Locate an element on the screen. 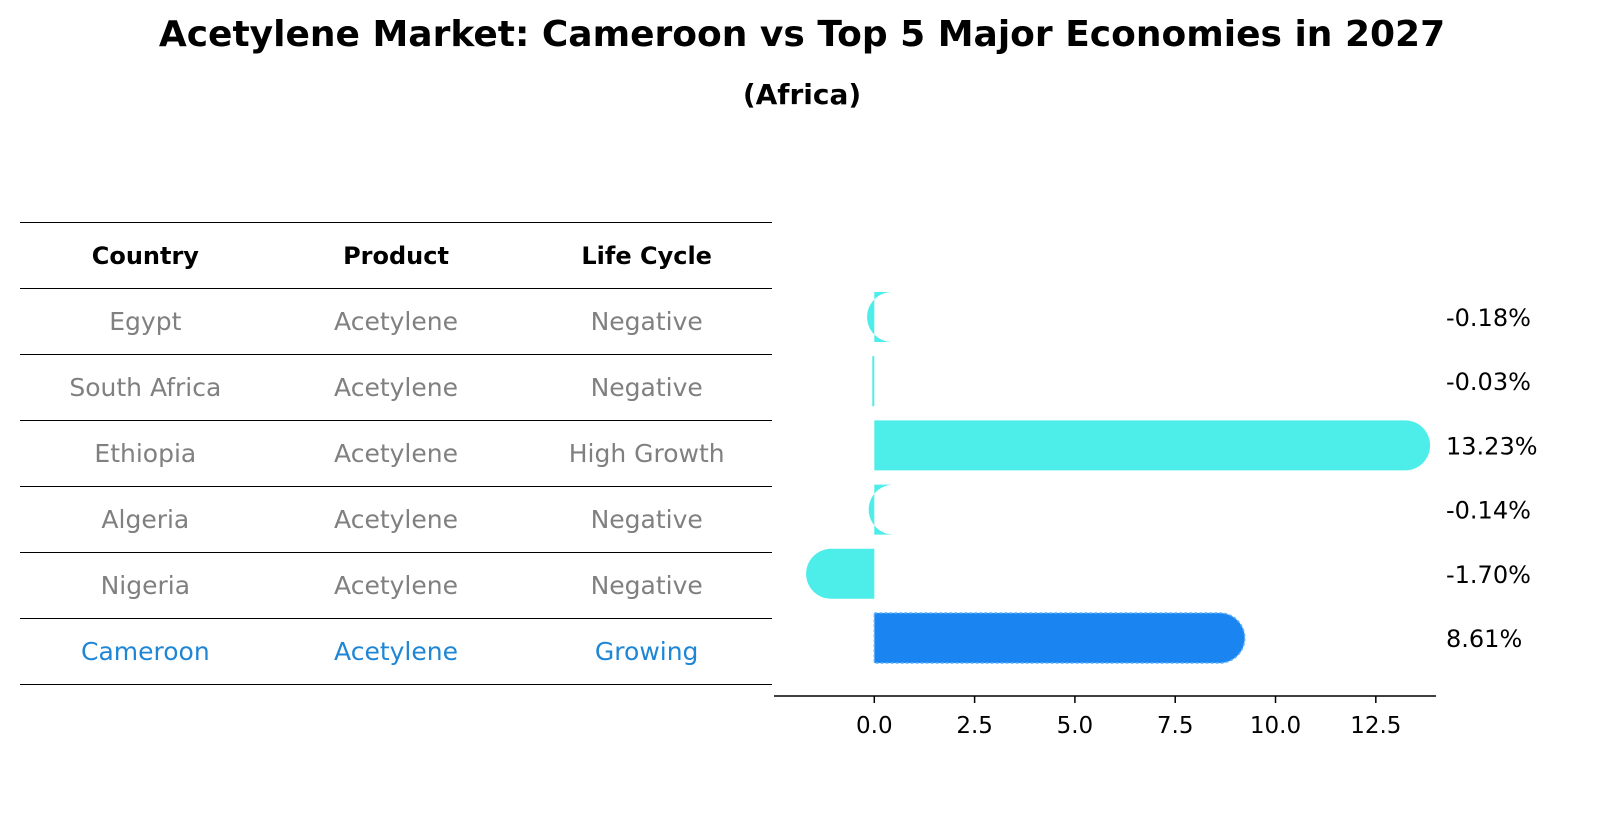 The width and height of the screenshot is (1604, 823). table-header-row: Country Product Life Cycle is located at coordinates (396, 255).